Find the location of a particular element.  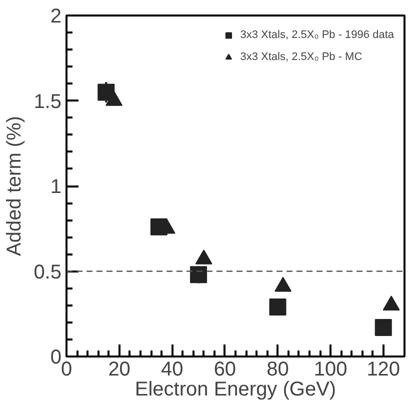

legend-label: 3x3 Xtals, 2.5X₀ Pb - MC is located at coordinates (301, 57).